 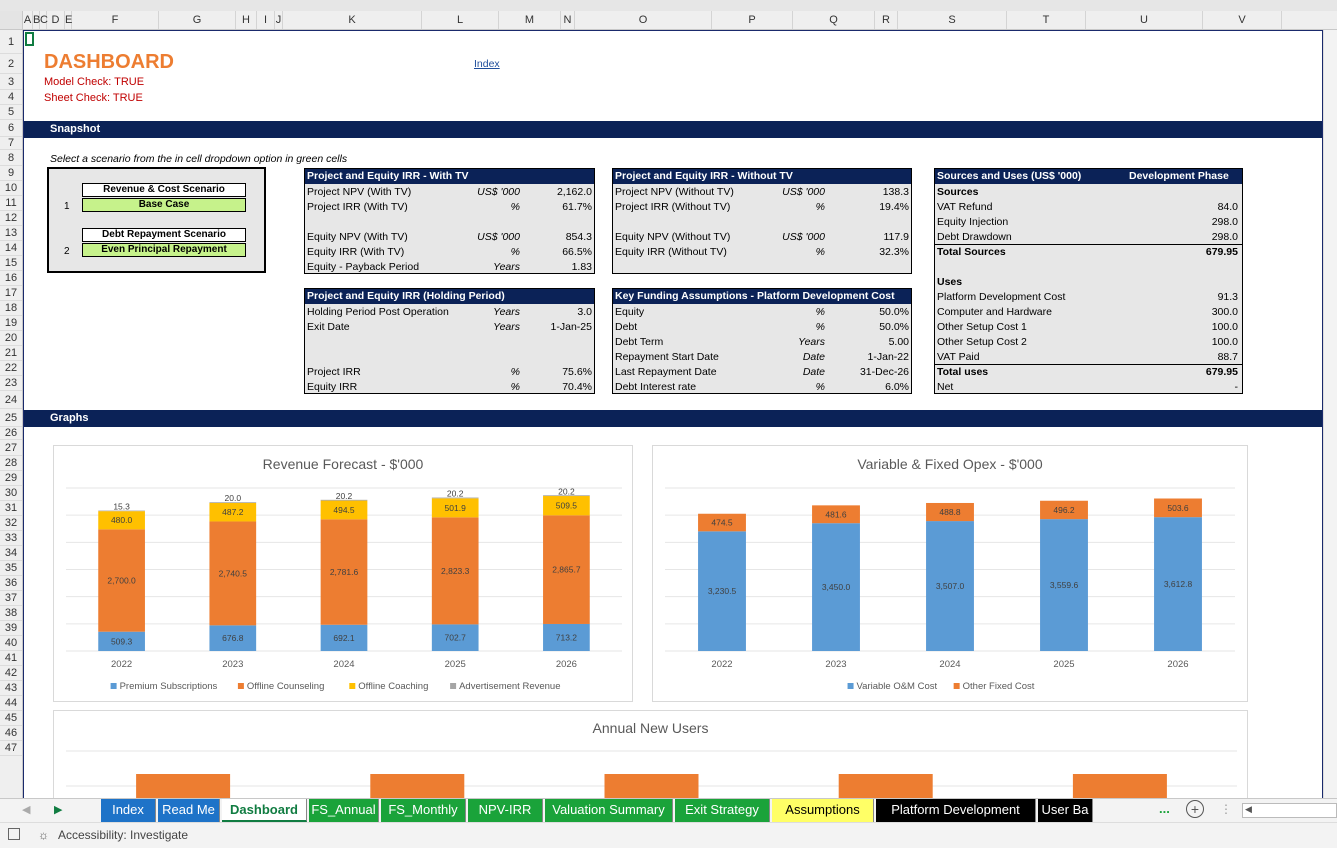 What do you see at coordinates (11, 673) in the screenshot?
I see `row-header-42: 42` at bounding box center [11, 673].